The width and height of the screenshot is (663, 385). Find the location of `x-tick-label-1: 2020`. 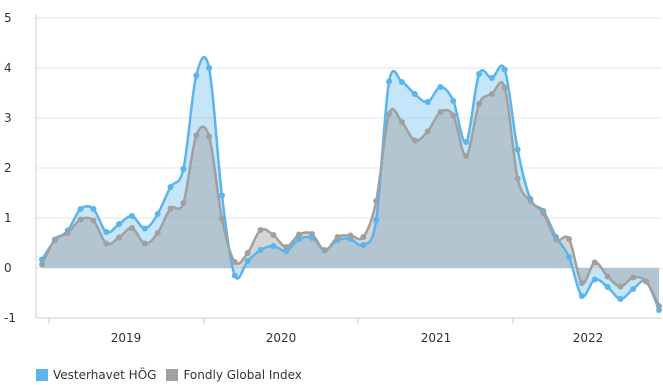

x-tick-label-1: 2020 is located at coordinates (281, 338).